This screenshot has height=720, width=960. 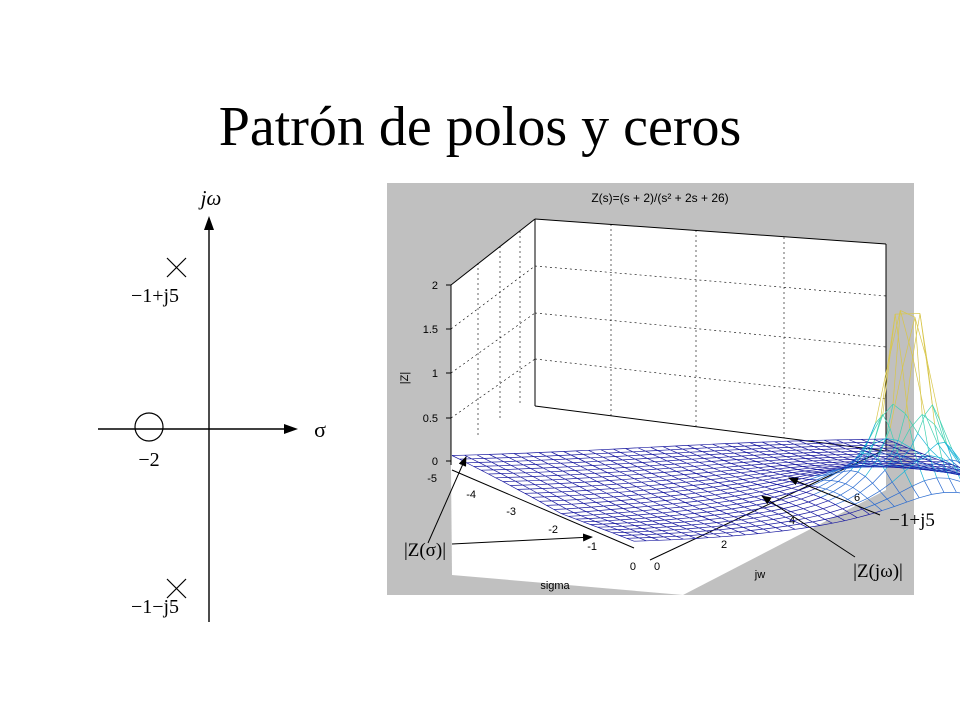 I want to click on sigma-axis-label: sigma, so click(x=555, y=586).